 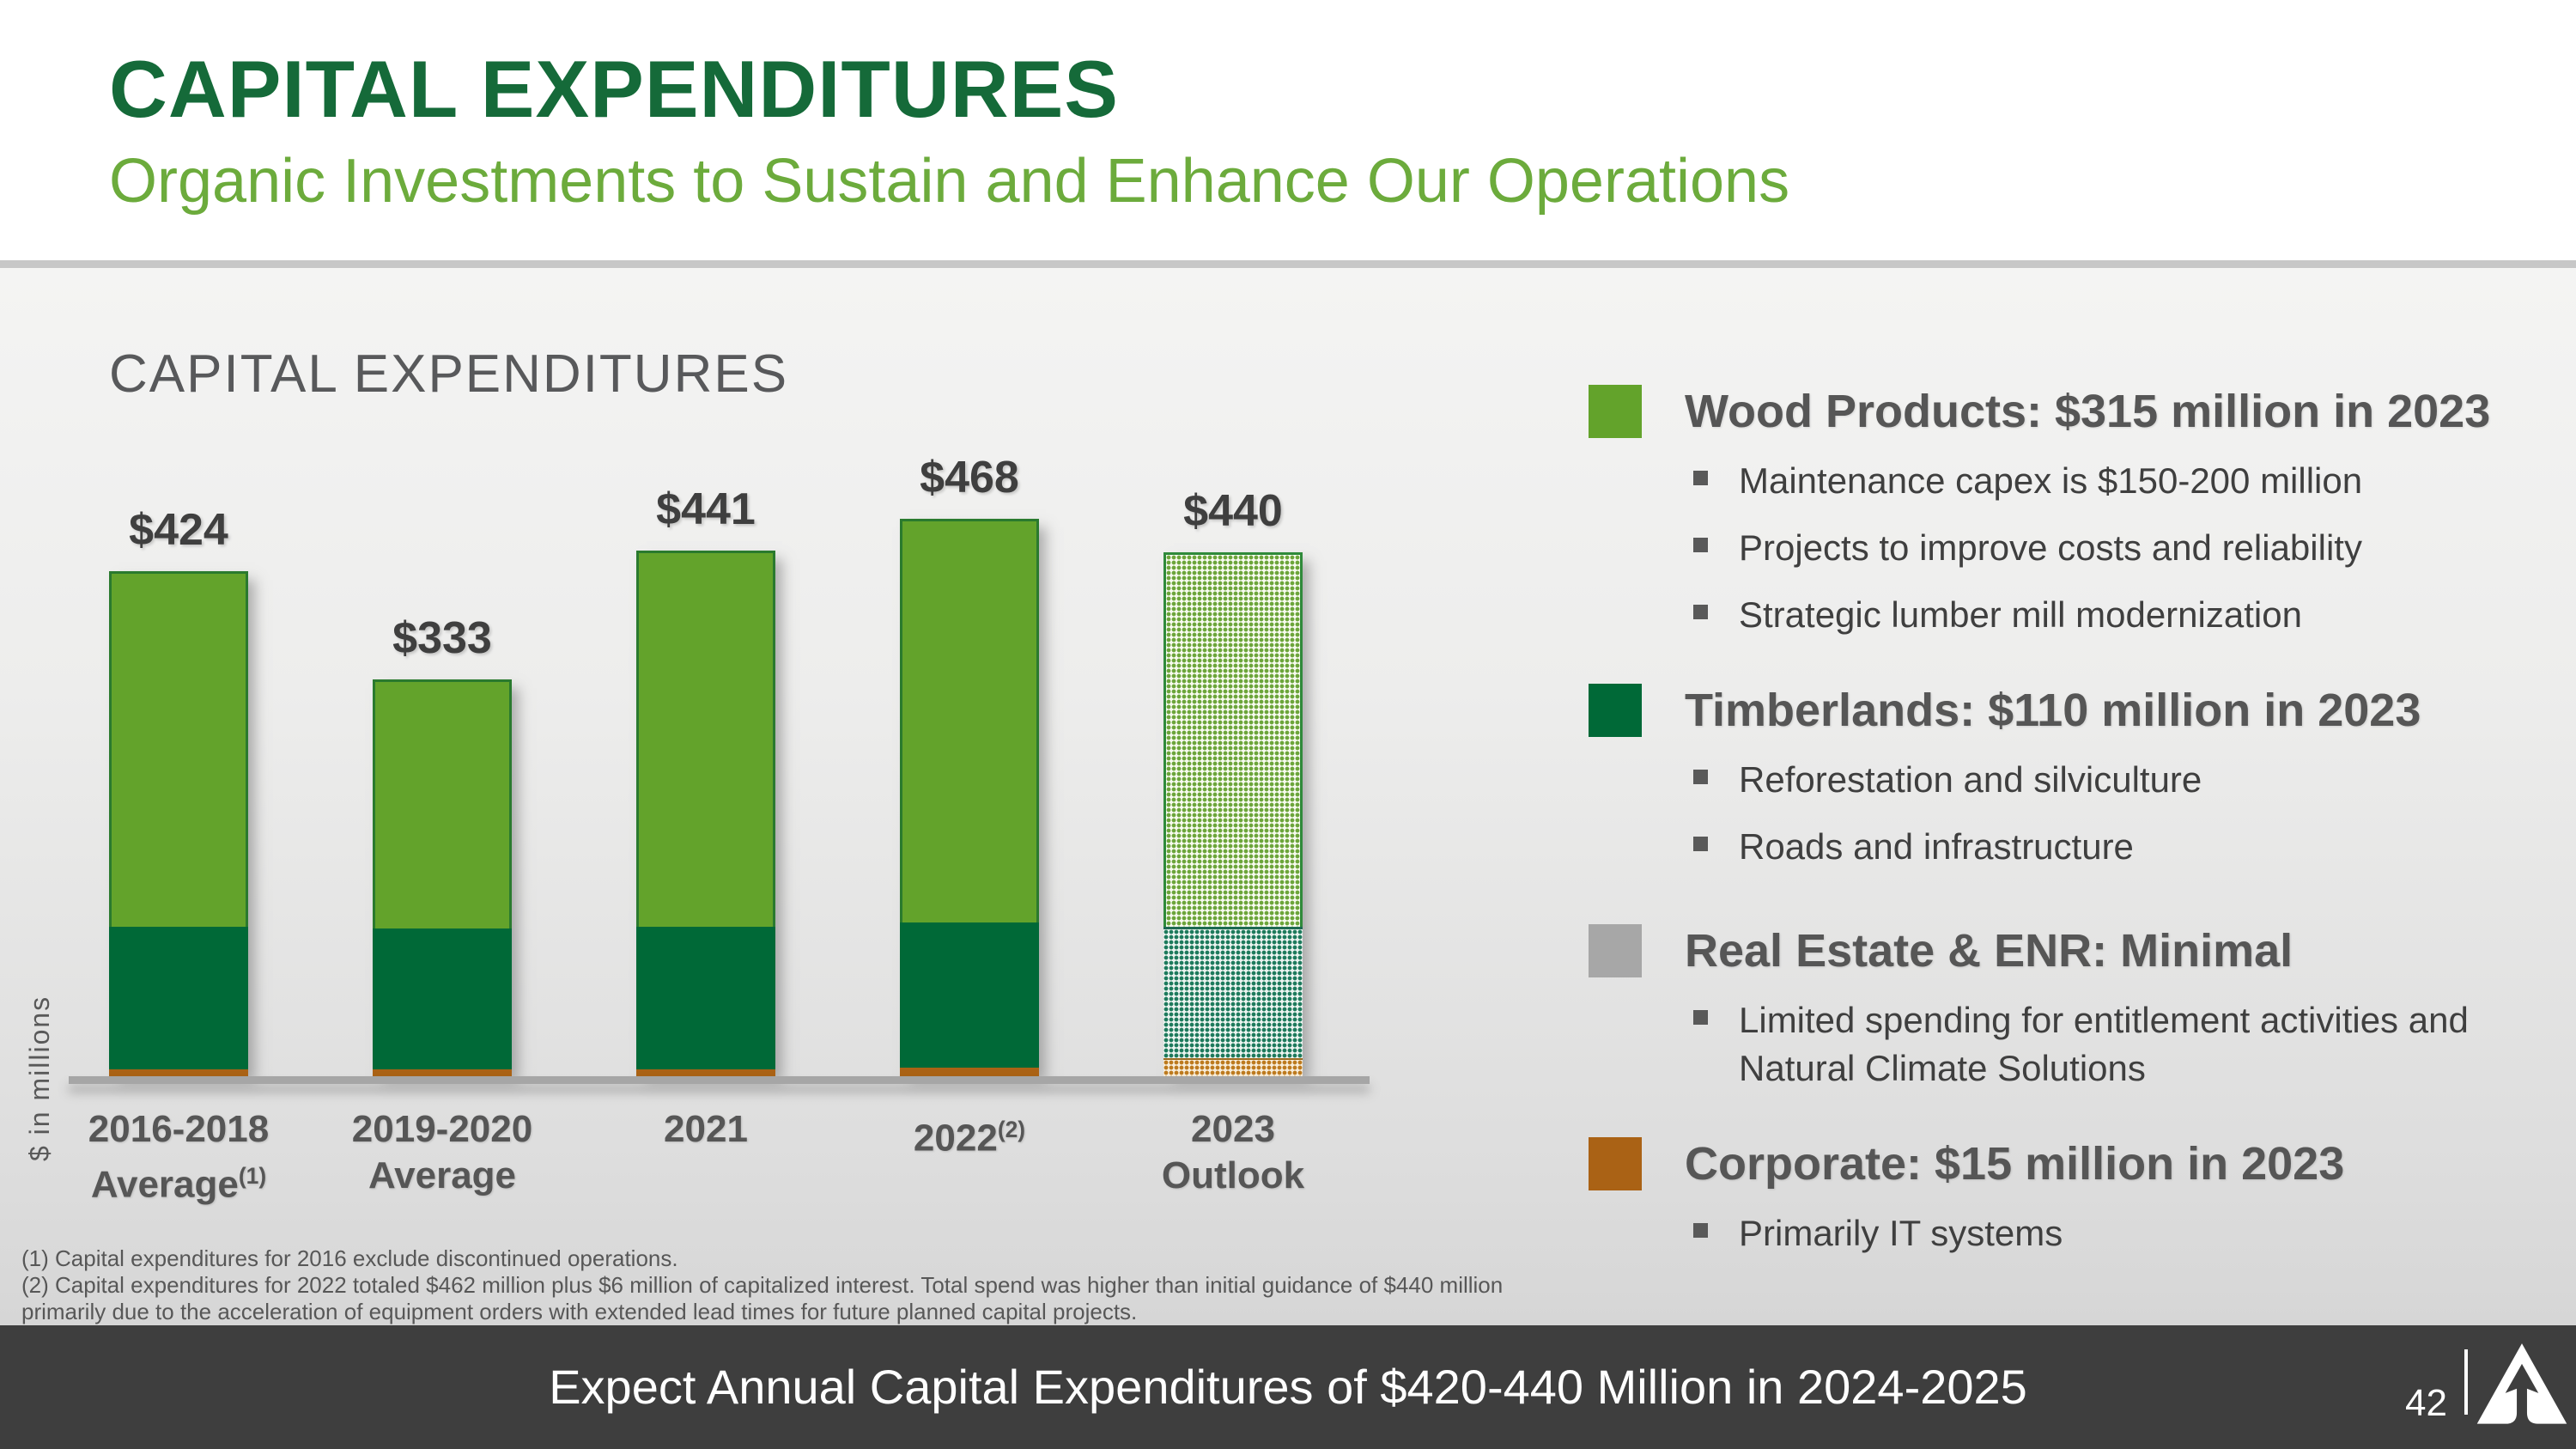 I want to click on footer-separator, so click(x=2466, y=1382).